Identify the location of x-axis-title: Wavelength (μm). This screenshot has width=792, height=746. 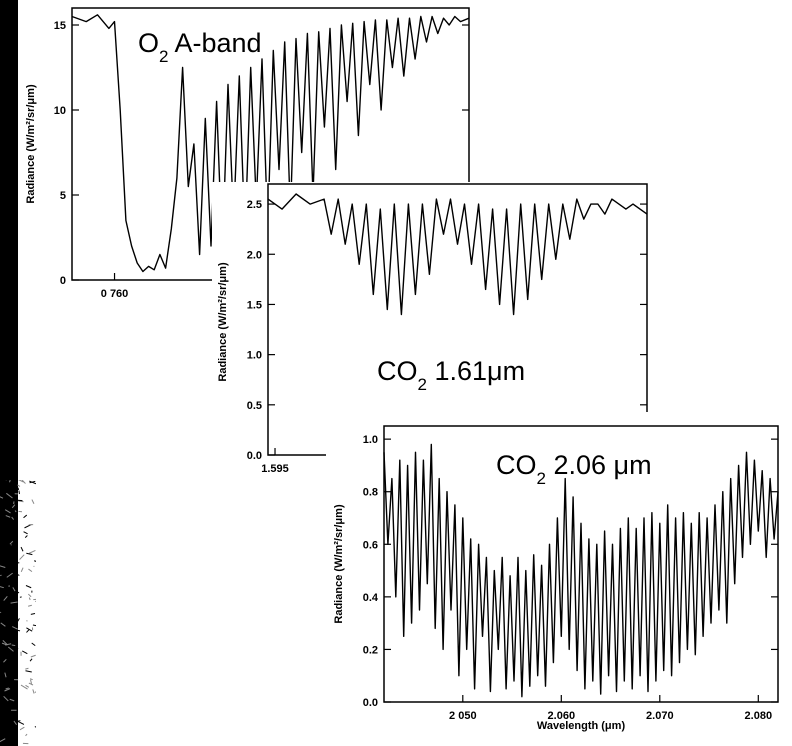
(581, 726).